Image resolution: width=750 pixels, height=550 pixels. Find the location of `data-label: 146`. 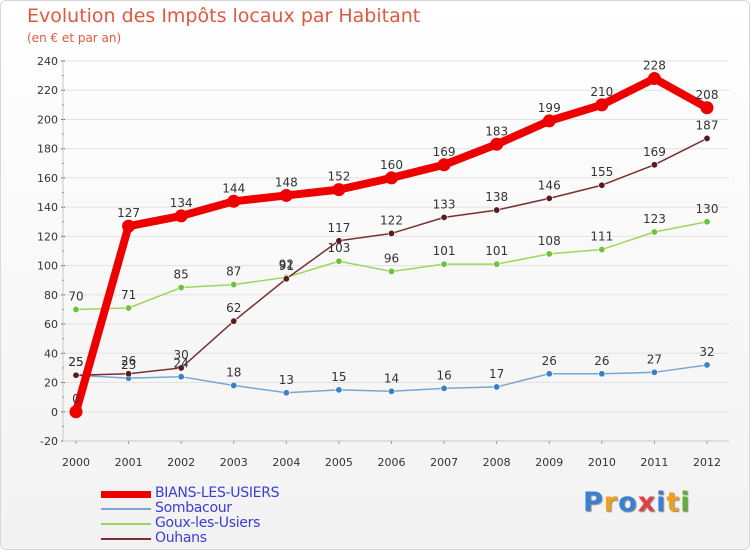

data-label: 146 is located at coordinates (549, 185).